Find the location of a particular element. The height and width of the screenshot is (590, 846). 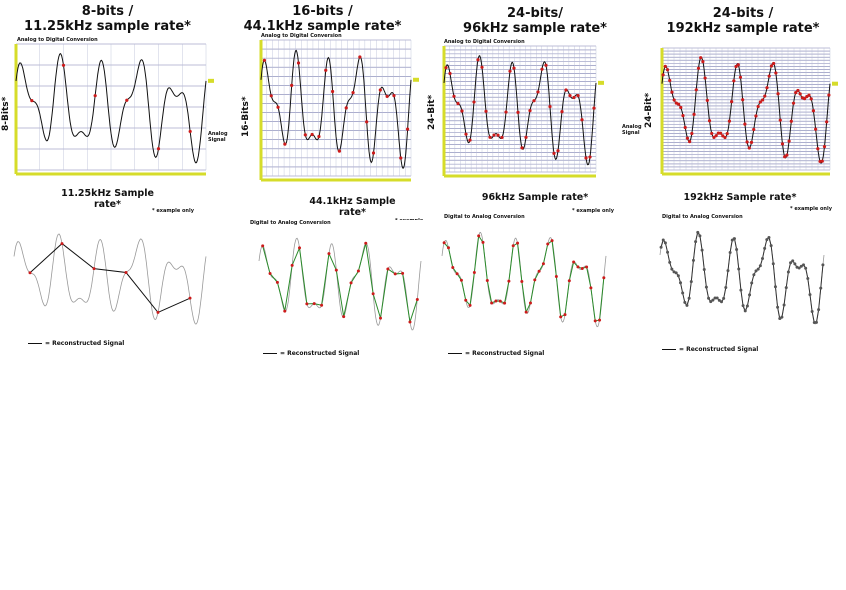

y-axis-label: 24-Bit* is located at coordinates (649, 110).